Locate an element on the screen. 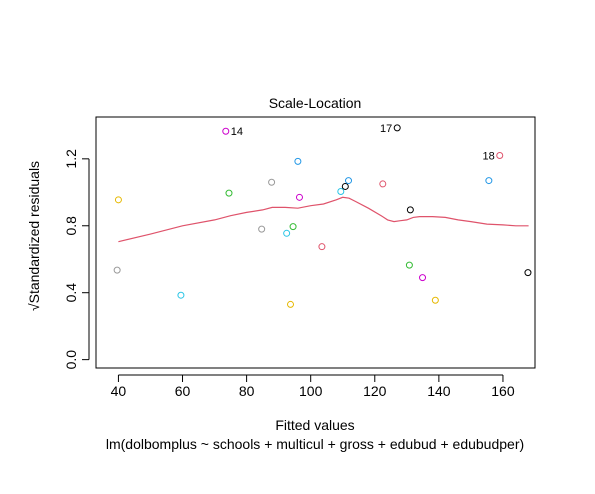 The image size is (595, 494). x-tick-label: 80 is located at coordinates (247, 391).